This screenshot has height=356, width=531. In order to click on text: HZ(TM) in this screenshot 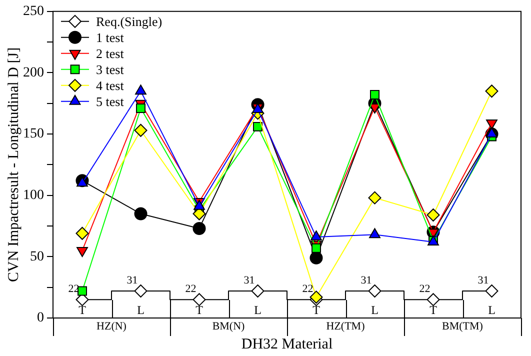, I will do `click(346, 326)`.